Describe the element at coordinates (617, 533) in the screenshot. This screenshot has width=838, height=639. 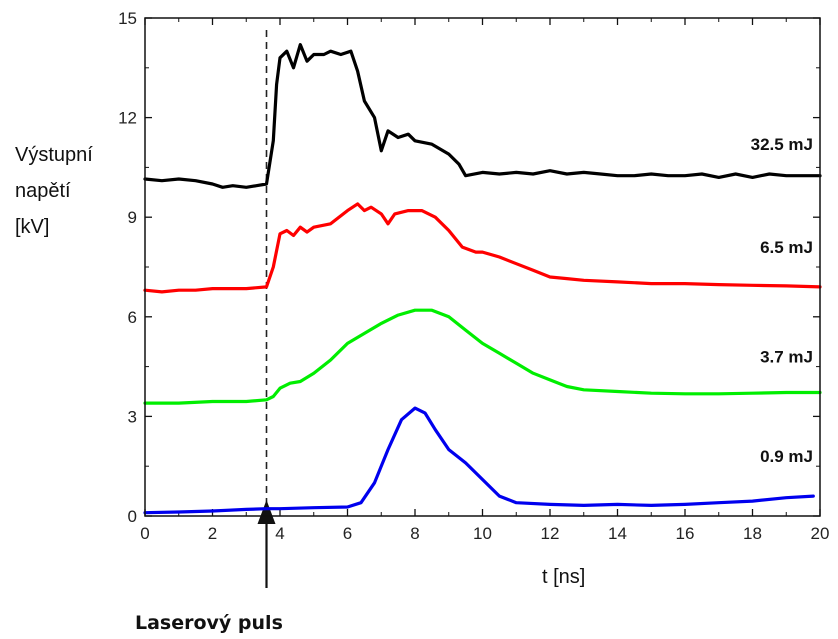
I see `x-tick-label: 14` at that location.